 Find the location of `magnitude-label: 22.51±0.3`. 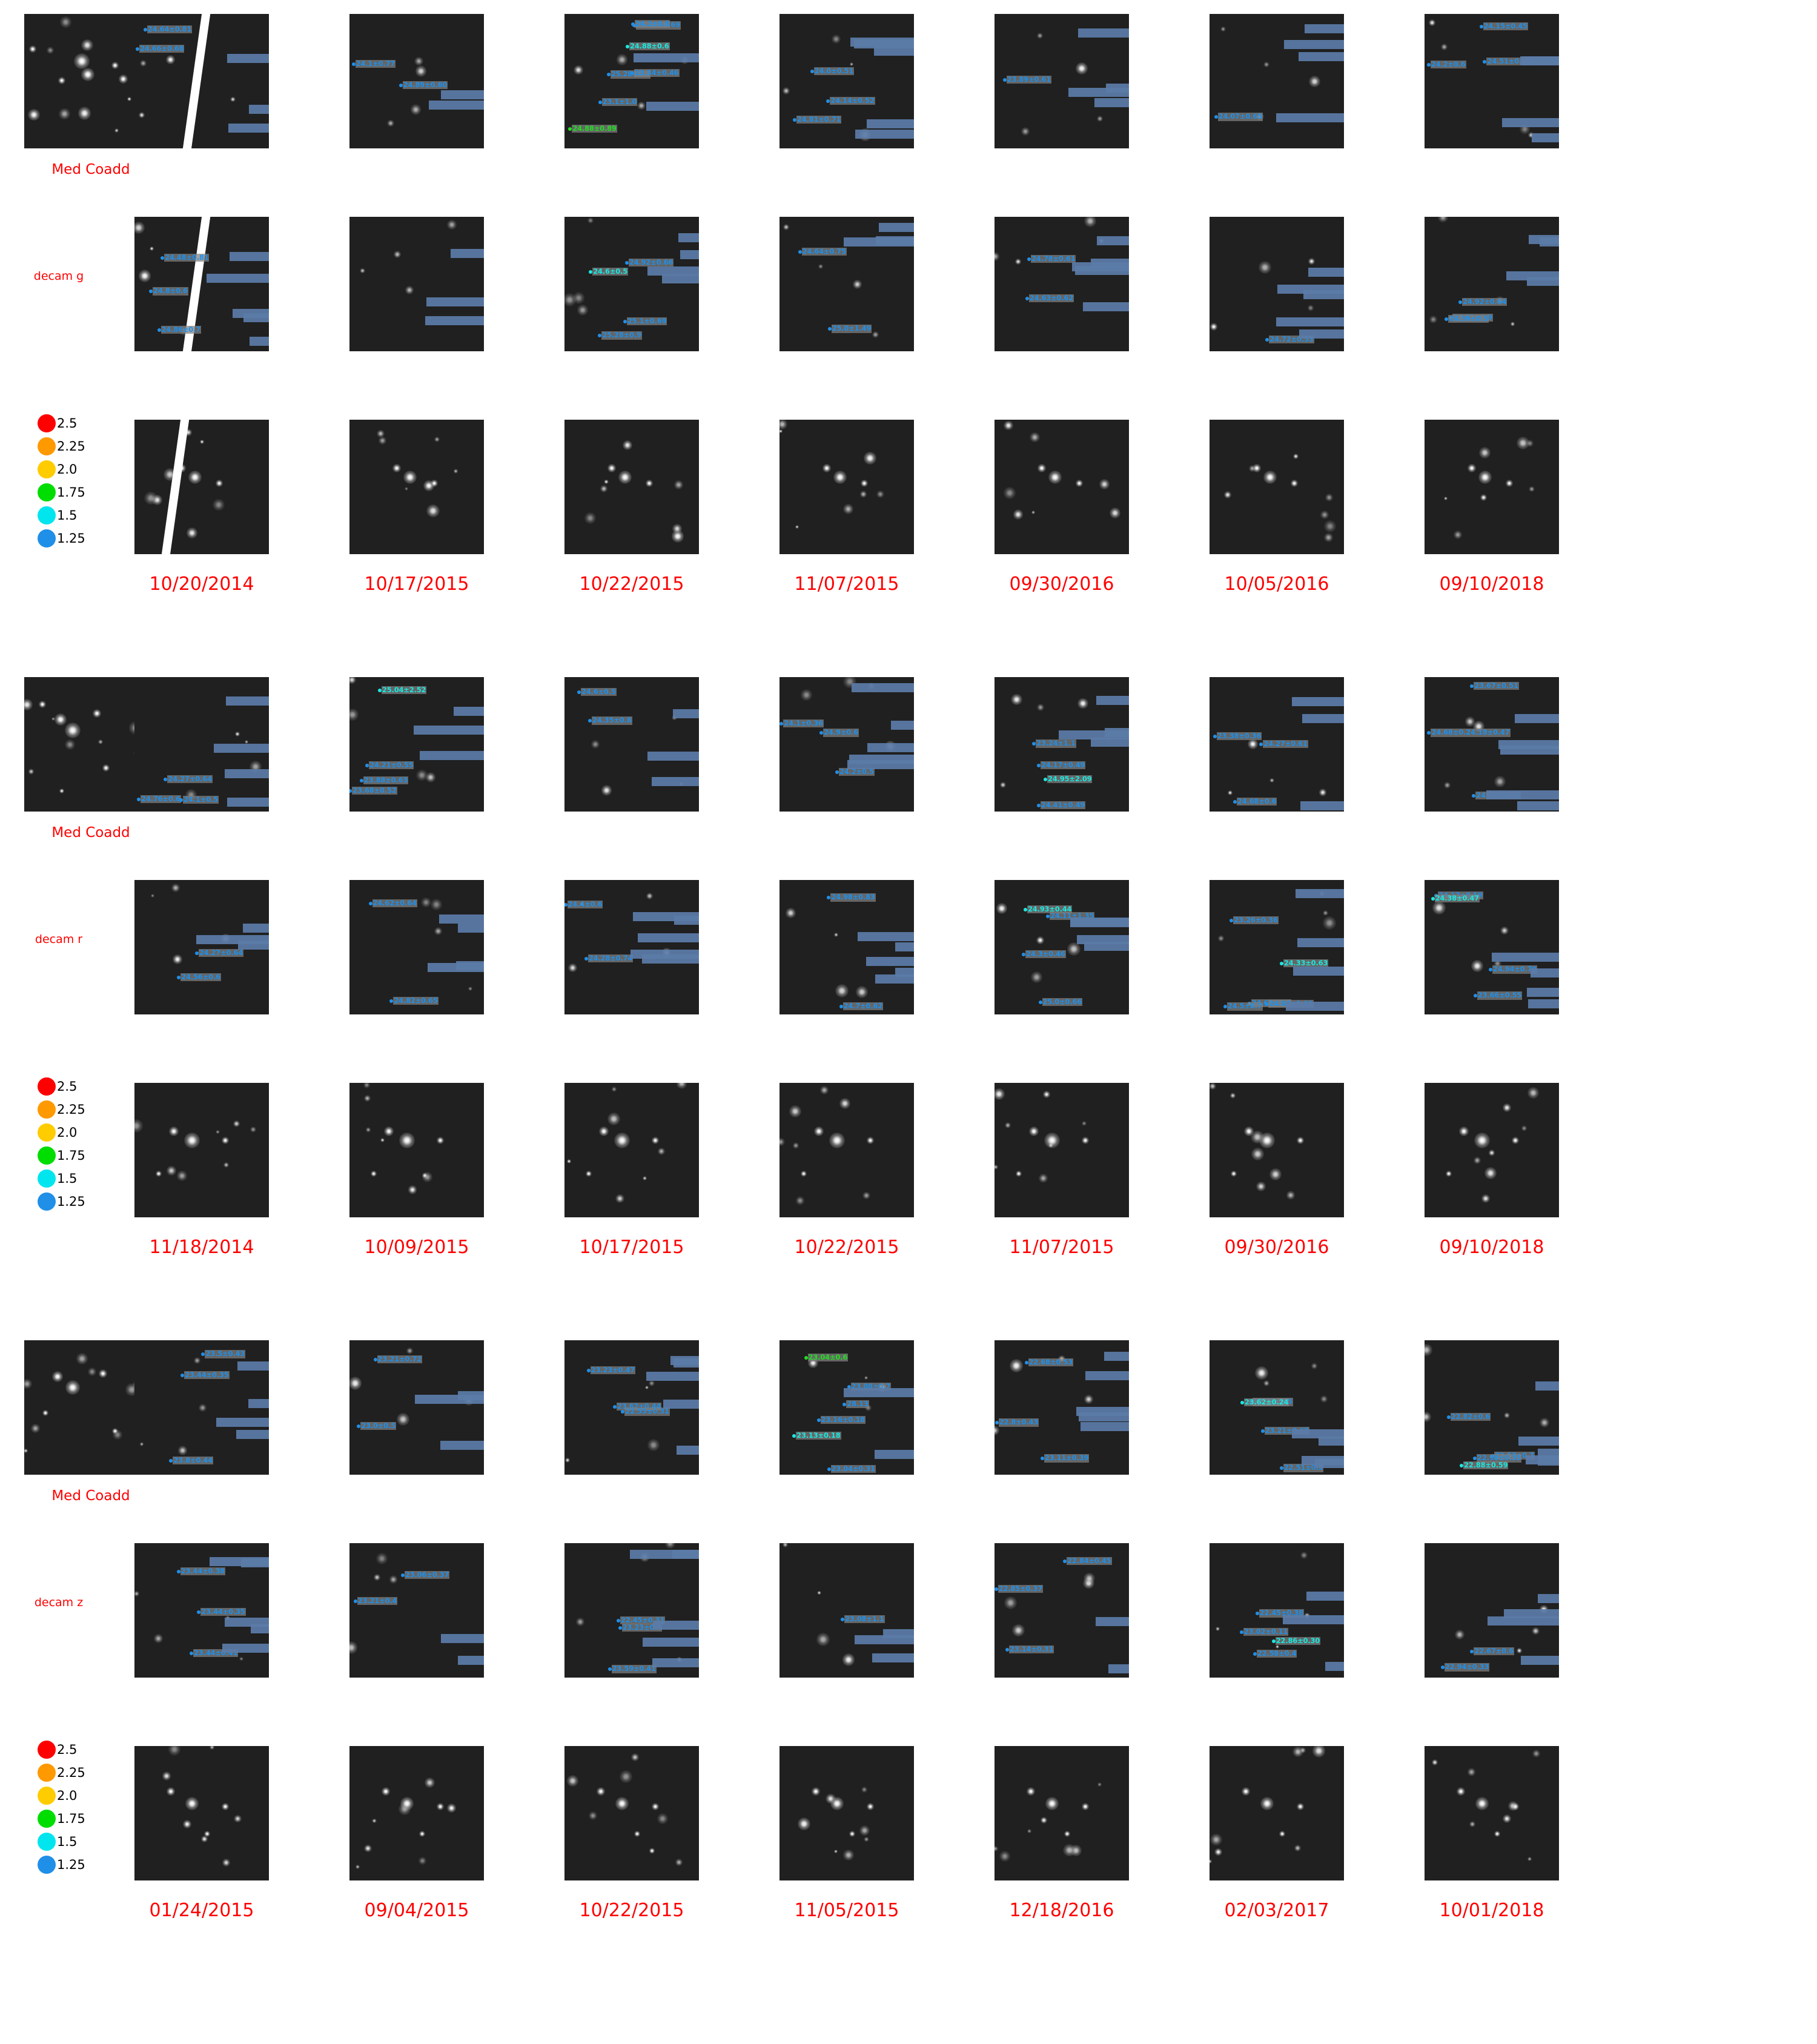

magnitude-label: 22.51±0.3 is located at coordinates (1304, 1467).